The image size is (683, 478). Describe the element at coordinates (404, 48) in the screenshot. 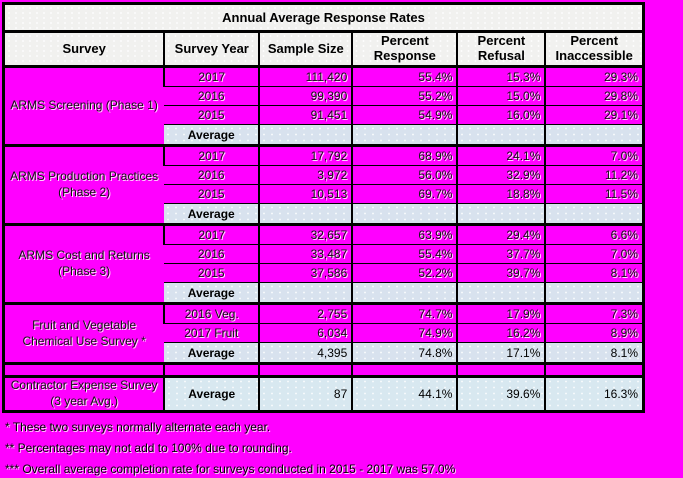

I see `column-header-percent-response: Percent Response` at that location.